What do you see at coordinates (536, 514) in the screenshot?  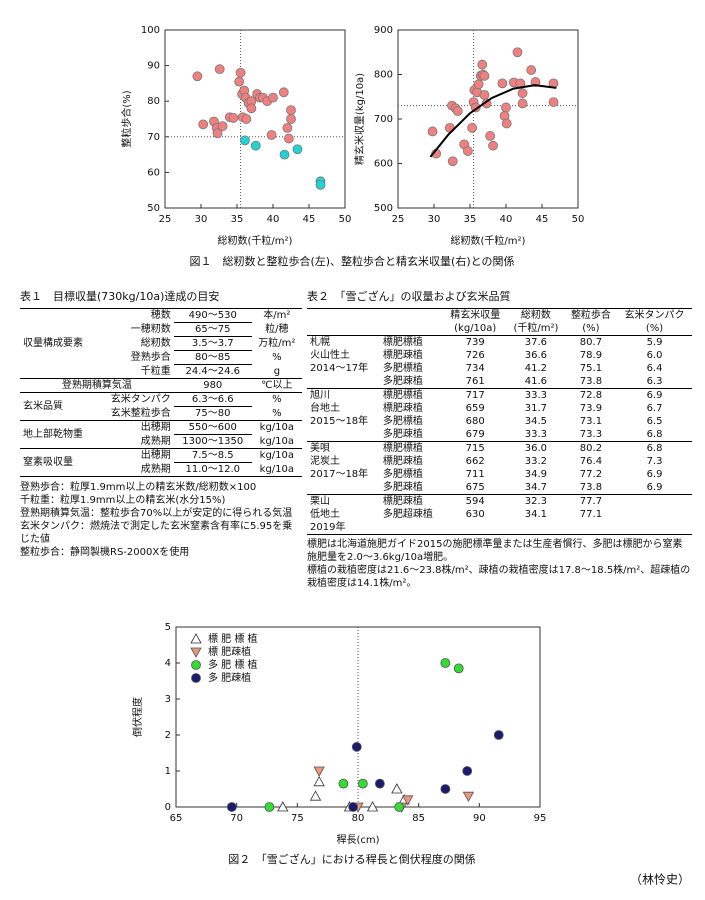 I see `table-cell: 34.1` at bounding box center [536, 514].